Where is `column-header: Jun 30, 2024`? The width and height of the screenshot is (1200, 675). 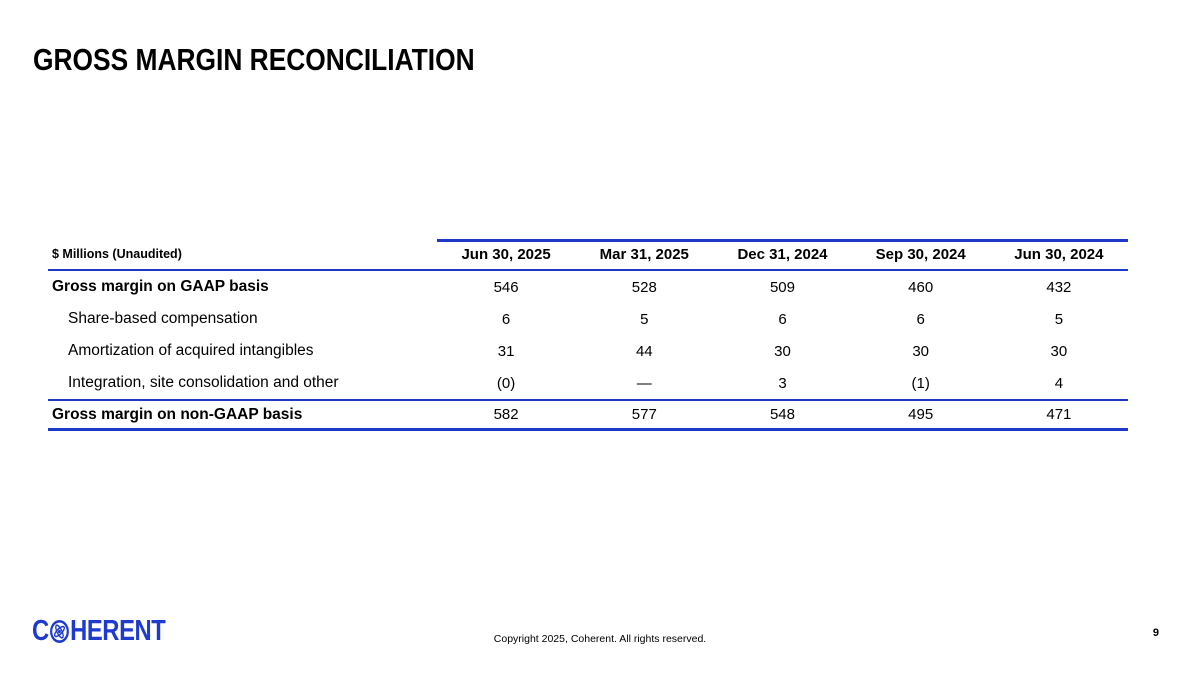
column-header: Jun 30, 2024 is located at coordinates (1059, 254).